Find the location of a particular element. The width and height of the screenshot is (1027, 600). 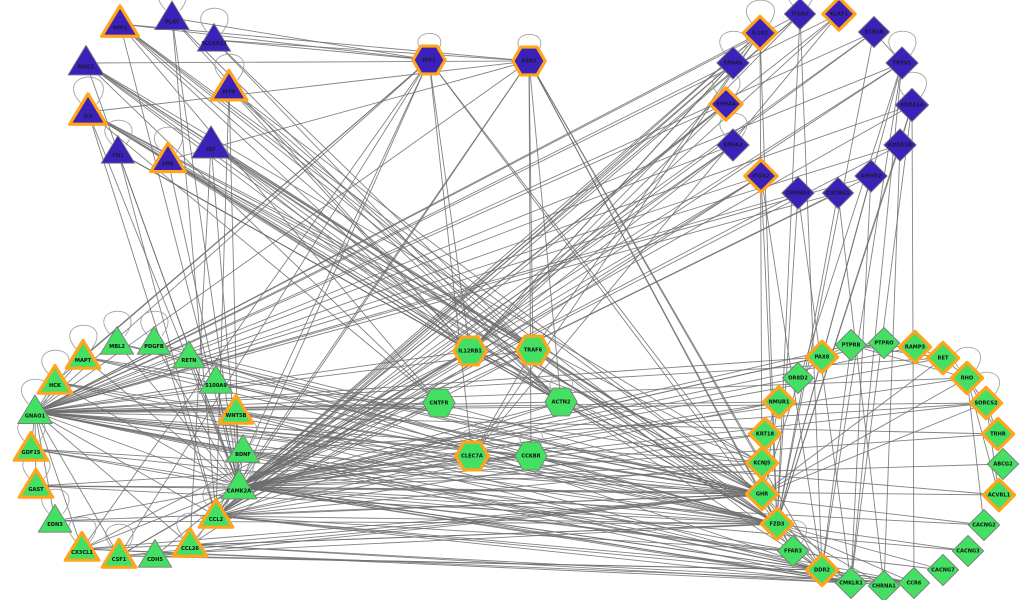

graph-node-traf6: TRAF6 is located at coordinates (533, 350).